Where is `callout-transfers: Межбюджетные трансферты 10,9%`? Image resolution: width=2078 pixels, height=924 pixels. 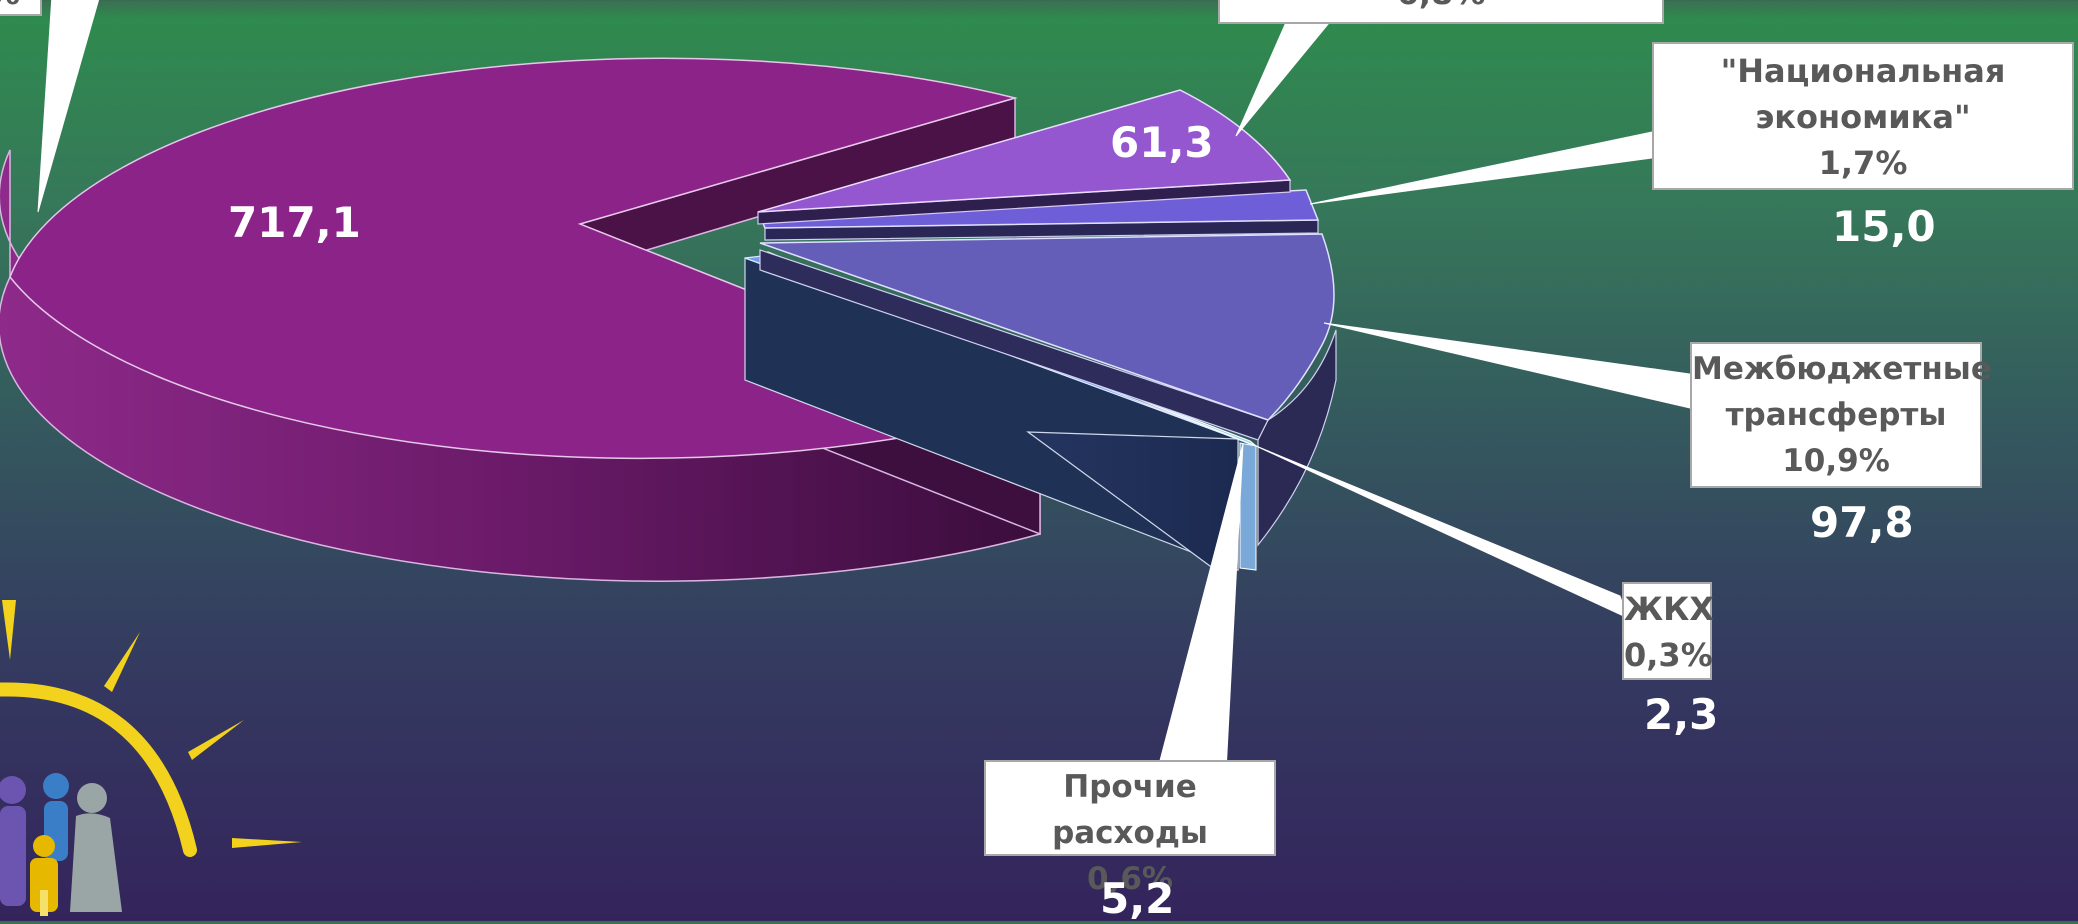 callout-transfers: Межбюджетные трансферты 10,9% is located at coordinates (1841, 415).